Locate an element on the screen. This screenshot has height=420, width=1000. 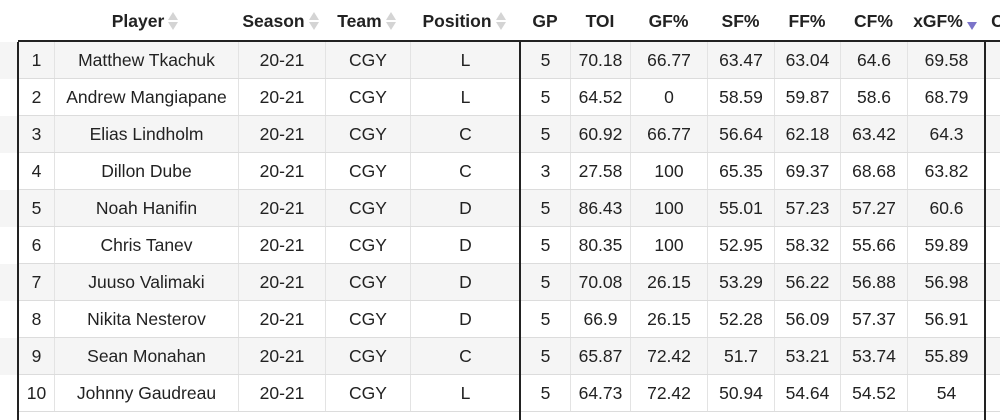
cell-rank: 5 is located at coordinates (36, 208).